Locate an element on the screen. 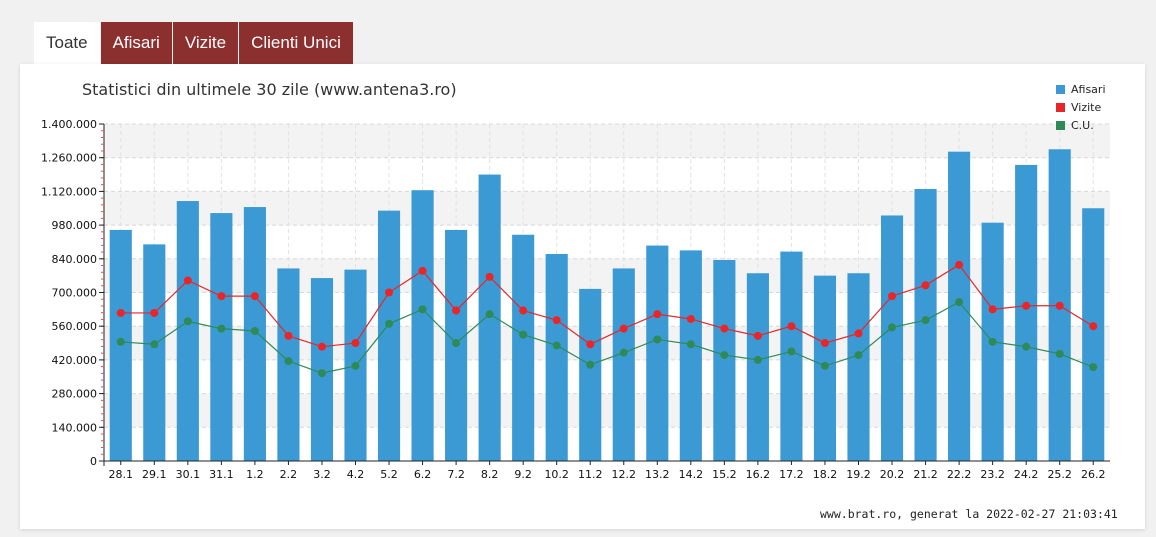  tab-afisari: Afisari is located at coordinates (136, 43).